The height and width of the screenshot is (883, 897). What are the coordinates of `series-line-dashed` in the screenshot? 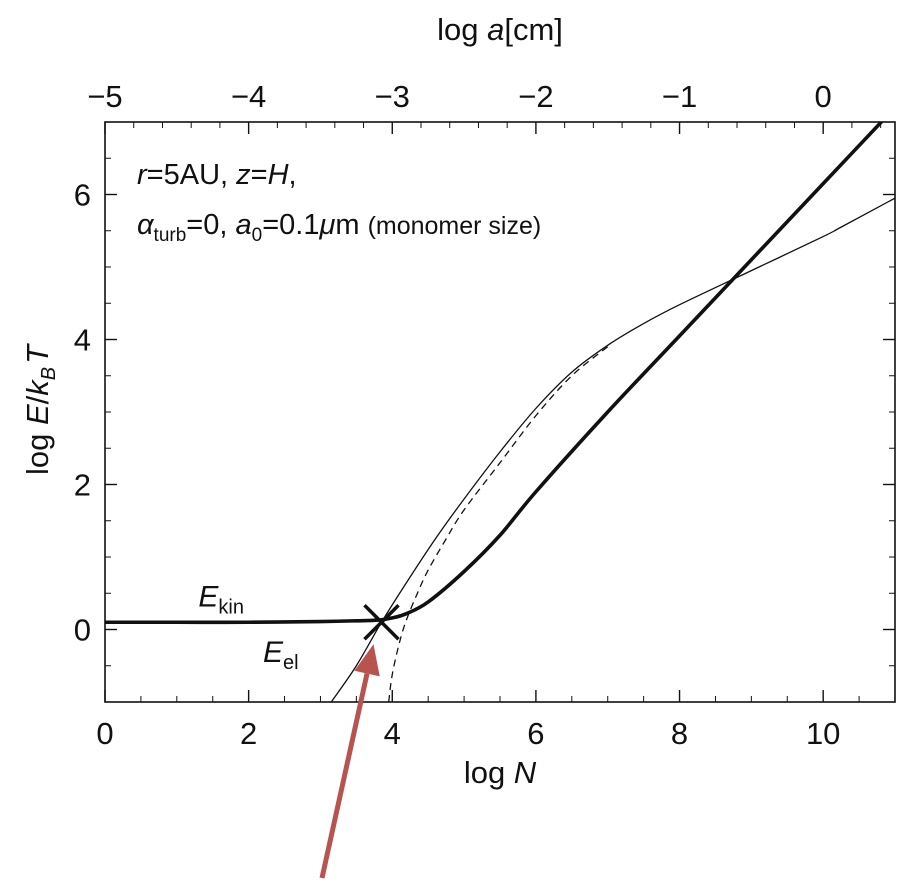 It's located at (498, 524).